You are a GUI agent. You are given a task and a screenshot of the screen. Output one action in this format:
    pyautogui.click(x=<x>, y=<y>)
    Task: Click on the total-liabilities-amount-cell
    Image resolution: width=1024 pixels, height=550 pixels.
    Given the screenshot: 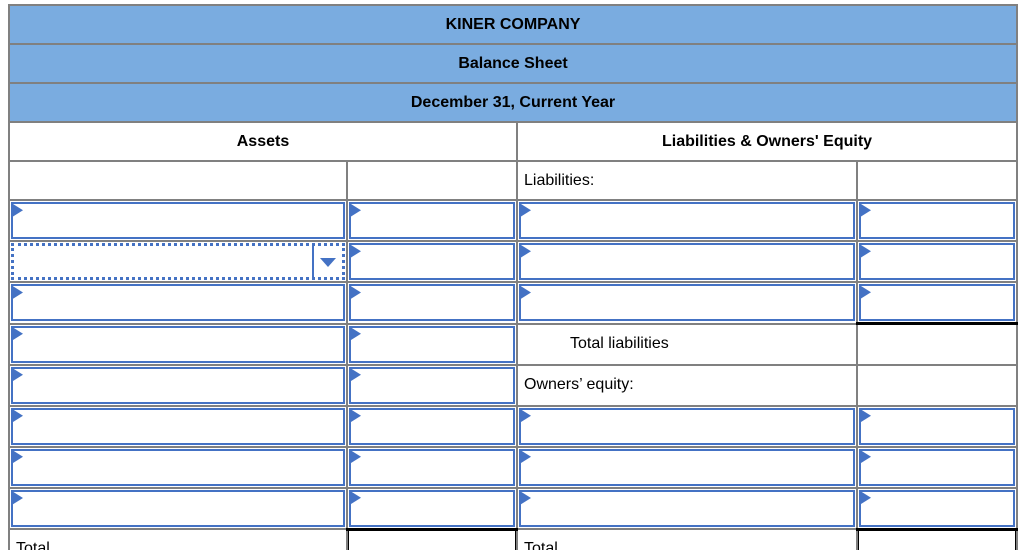 What is the action you would take?
    pyautogui.click(x=937, y=344)
    